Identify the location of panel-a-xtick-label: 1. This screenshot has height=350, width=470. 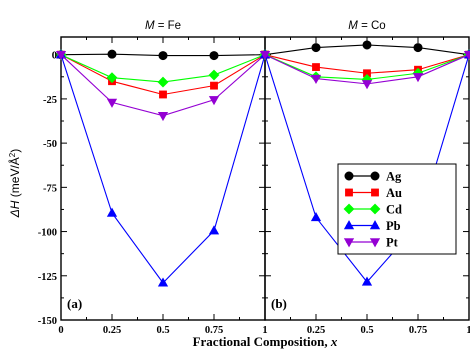
(264, 330).